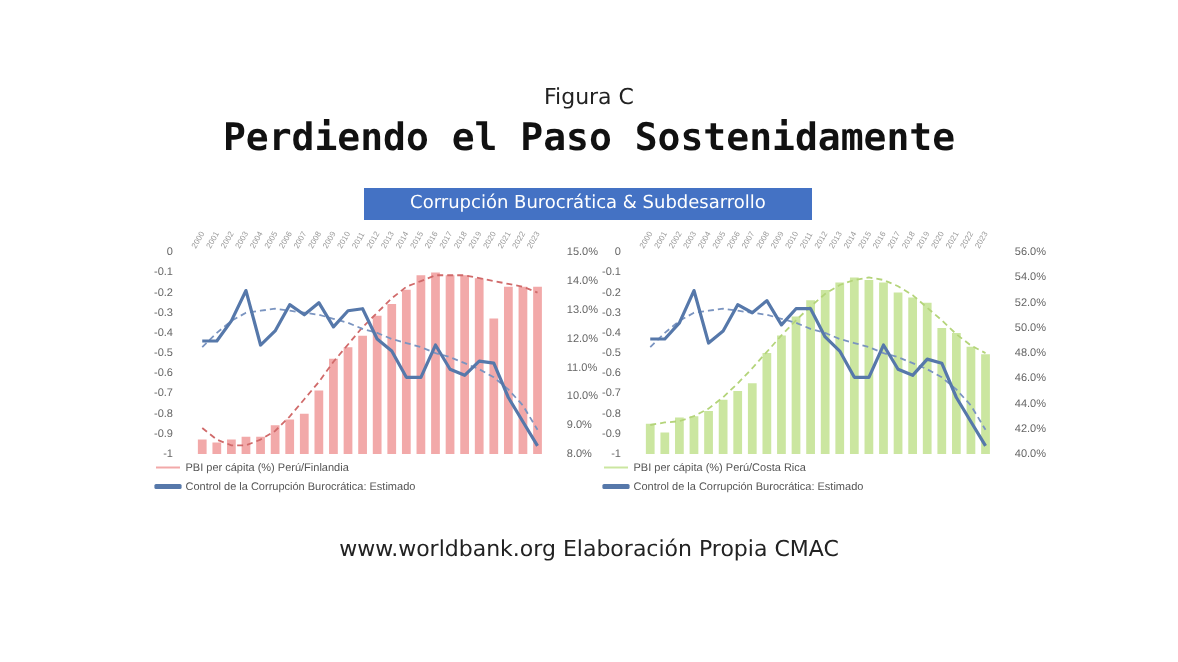 The height and width of the screenshot is (662, 1178). What do you see at coordinates (589, 138) in the screenshot?
I see `chart-title: Perdiendo el Paso Sostenidamente` at bounding box center [589, 138].